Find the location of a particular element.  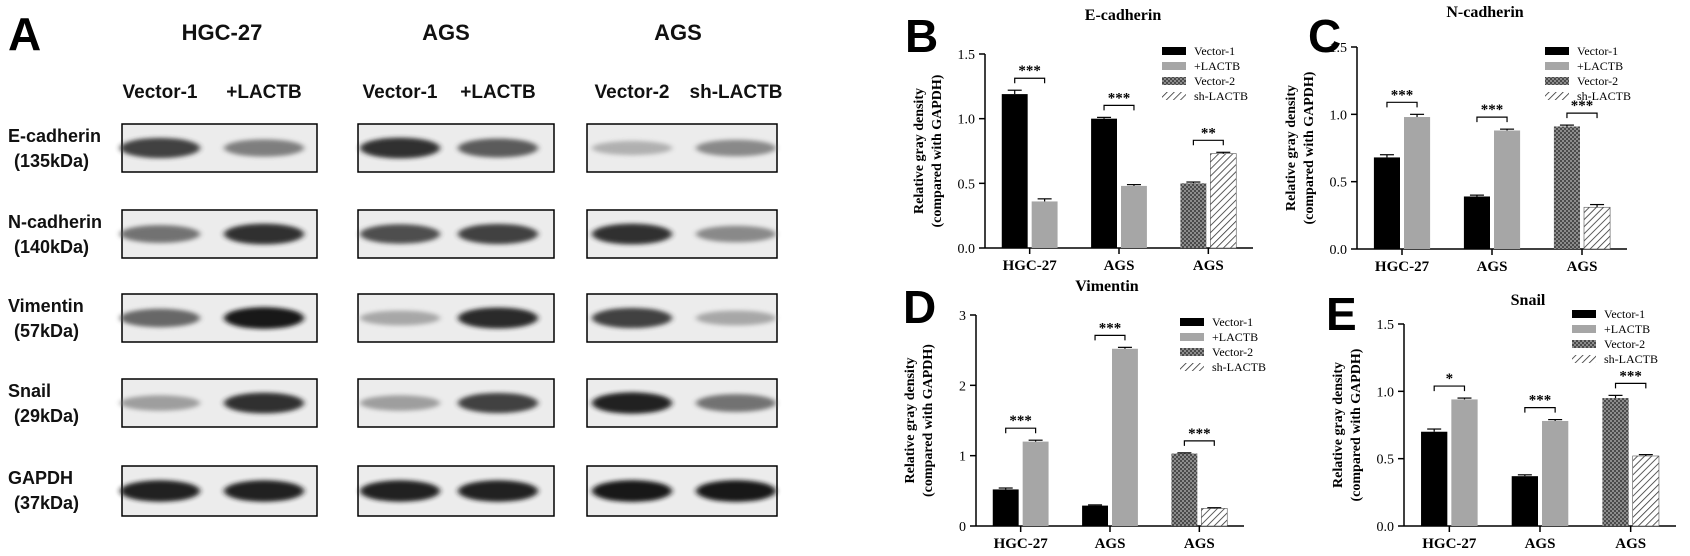

y-tick-label: 1.0 is located at coordinates (1386, 392).